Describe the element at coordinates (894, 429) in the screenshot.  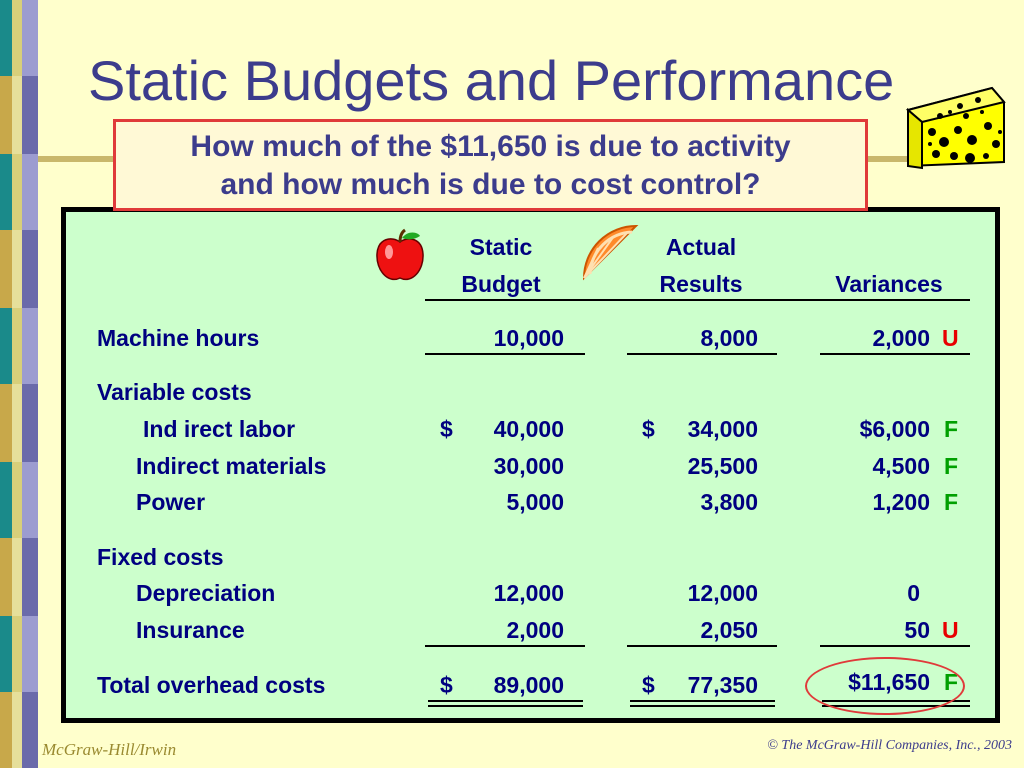
I see `cell-variance-indirect-labor: $6,000` at that location.